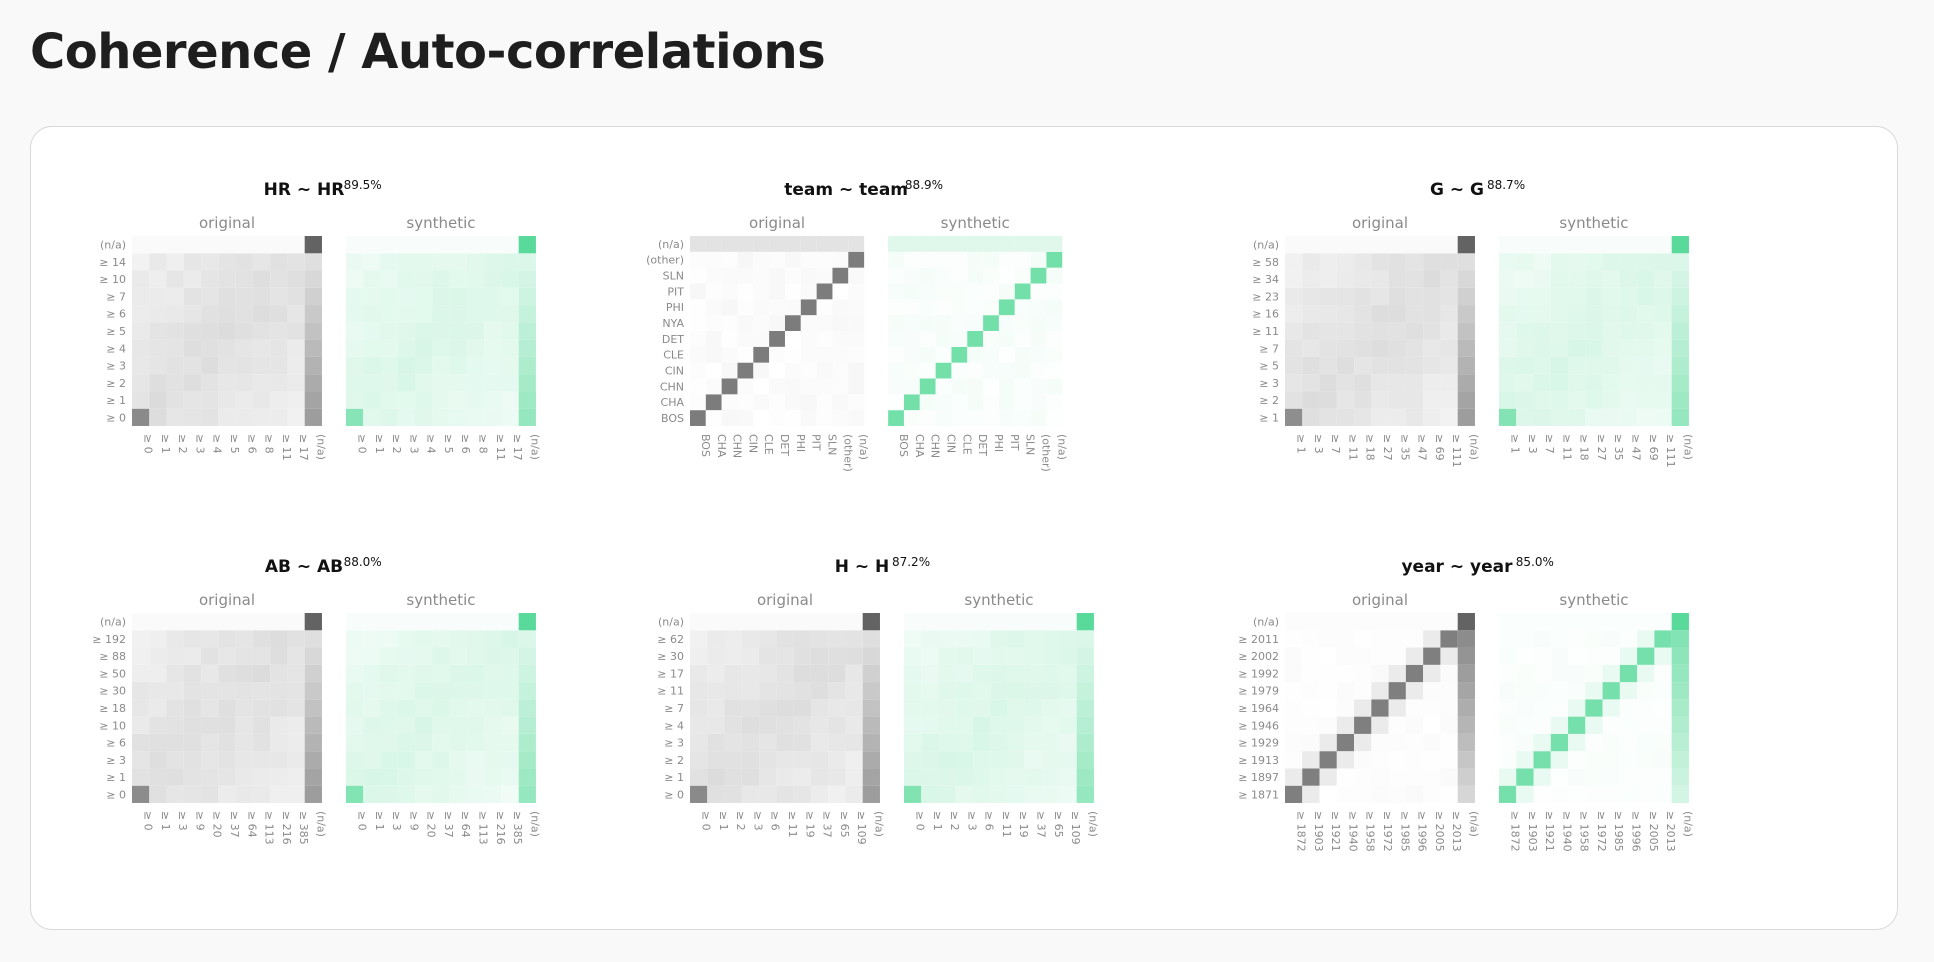 Image resolution: width=1934 pixels, height=962 pixels. Describe the element at coordinates (924, 185) in the screenshot. I see `chart-score: 88.9%` at that location.